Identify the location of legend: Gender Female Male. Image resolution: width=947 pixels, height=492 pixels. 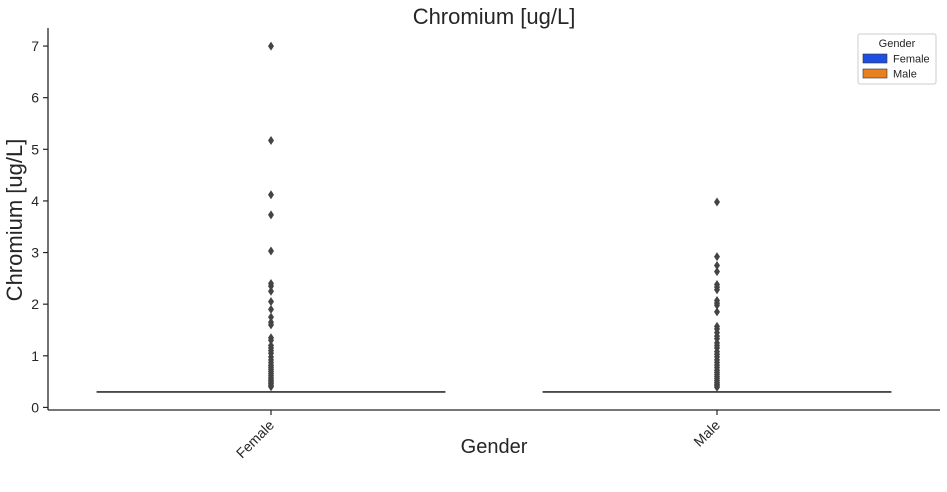
(897, 59).